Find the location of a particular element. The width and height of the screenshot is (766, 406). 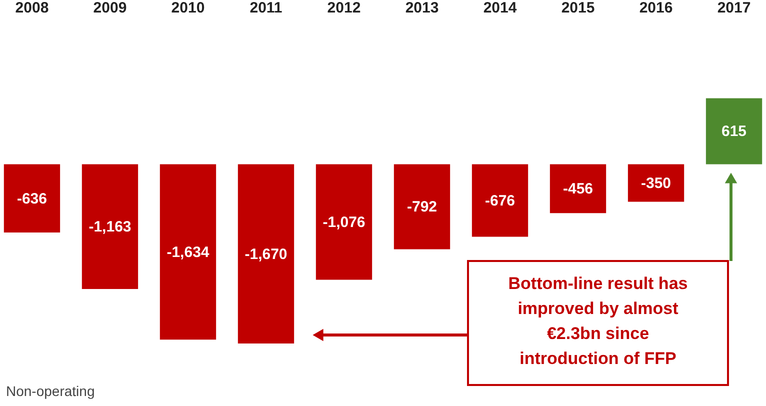

data-label: -1,670 is located at coordinates (266, 254).